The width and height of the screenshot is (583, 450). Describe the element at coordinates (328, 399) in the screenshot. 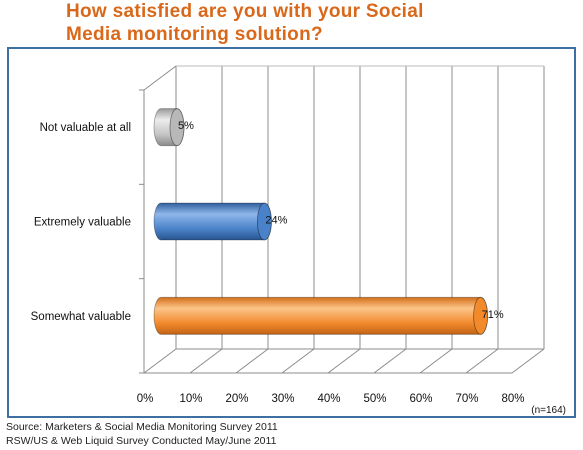

I see `x-tick-label: 40%` at that location.